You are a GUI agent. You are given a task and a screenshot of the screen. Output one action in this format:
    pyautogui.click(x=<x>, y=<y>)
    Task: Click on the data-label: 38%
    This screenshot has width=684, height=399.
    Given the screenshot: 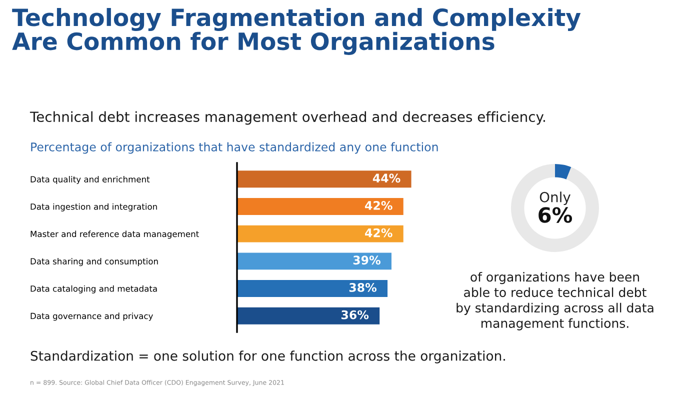 What is the action you would take?
    pyautogui.click(x=363, y=287)
    